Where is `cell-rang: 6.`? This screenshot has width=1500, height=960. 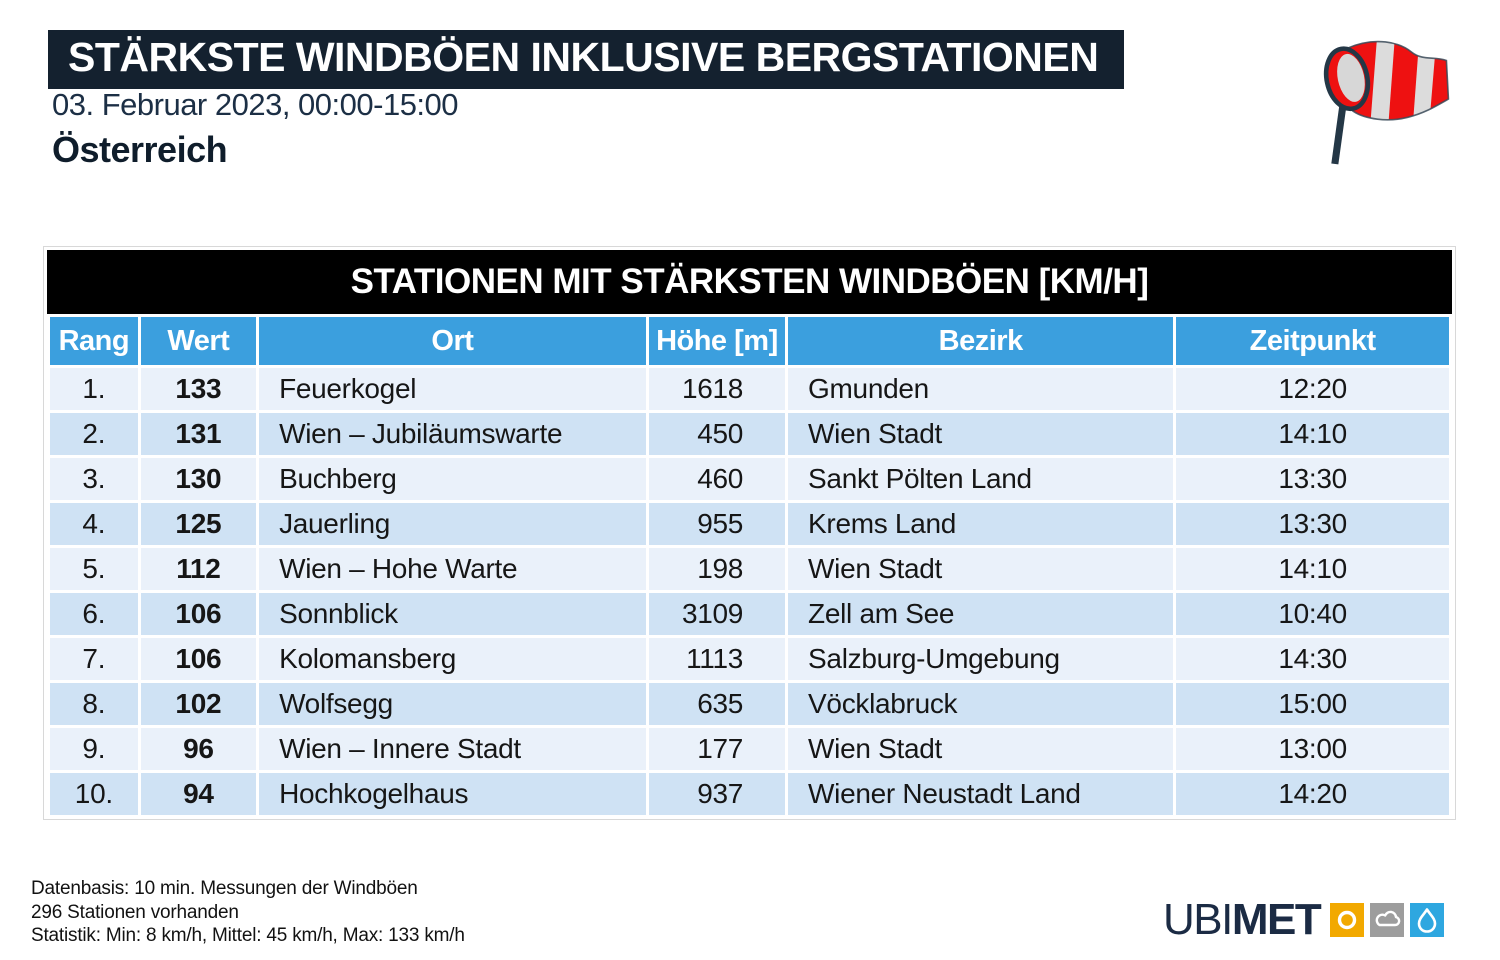
cell-rang: 6. is located at coordinates (94, 614).